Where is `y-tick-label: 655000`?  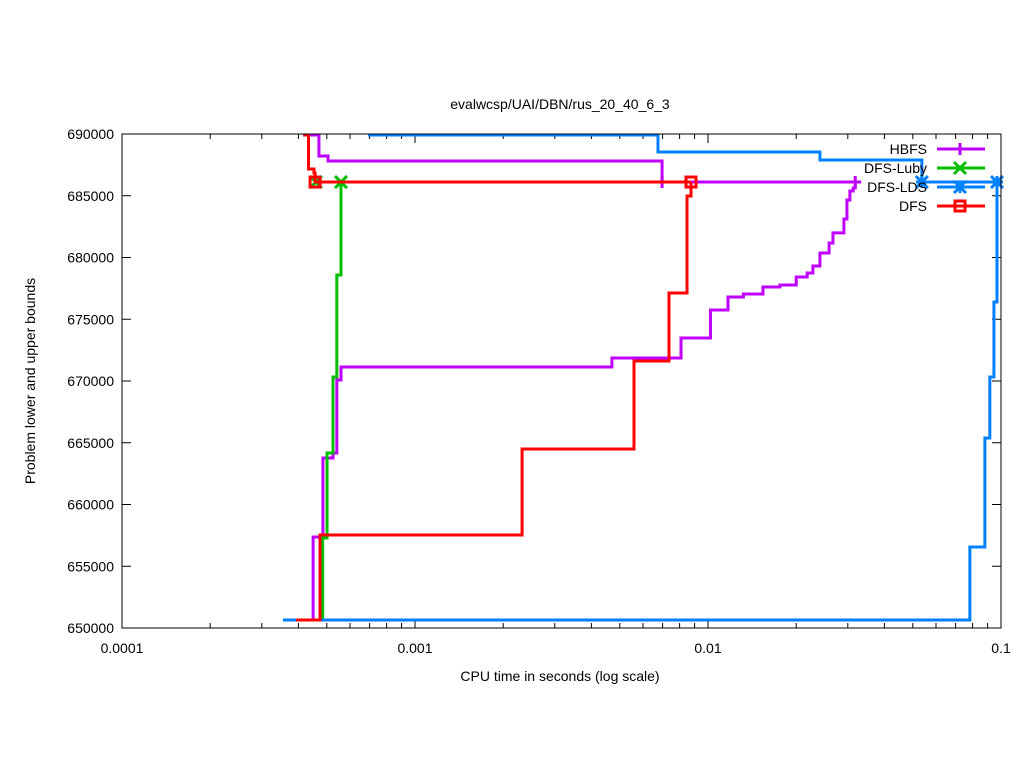 y-tick-label: 655000 is located at coordinates (90, 566).